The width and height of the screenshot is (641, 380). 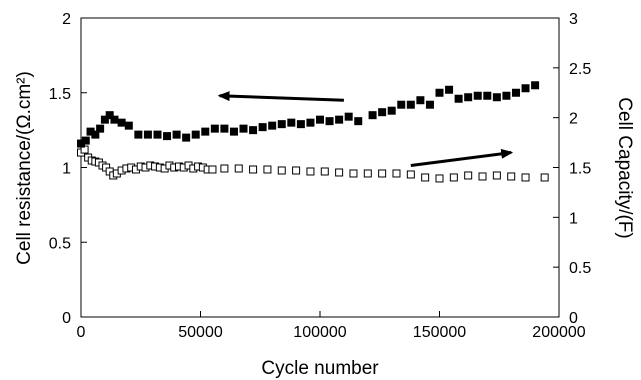 What do you see at coordinates (60, 243) in the screenshot?
I see `left-y-tick-label: 0.5` at bounding box center [60, 243].